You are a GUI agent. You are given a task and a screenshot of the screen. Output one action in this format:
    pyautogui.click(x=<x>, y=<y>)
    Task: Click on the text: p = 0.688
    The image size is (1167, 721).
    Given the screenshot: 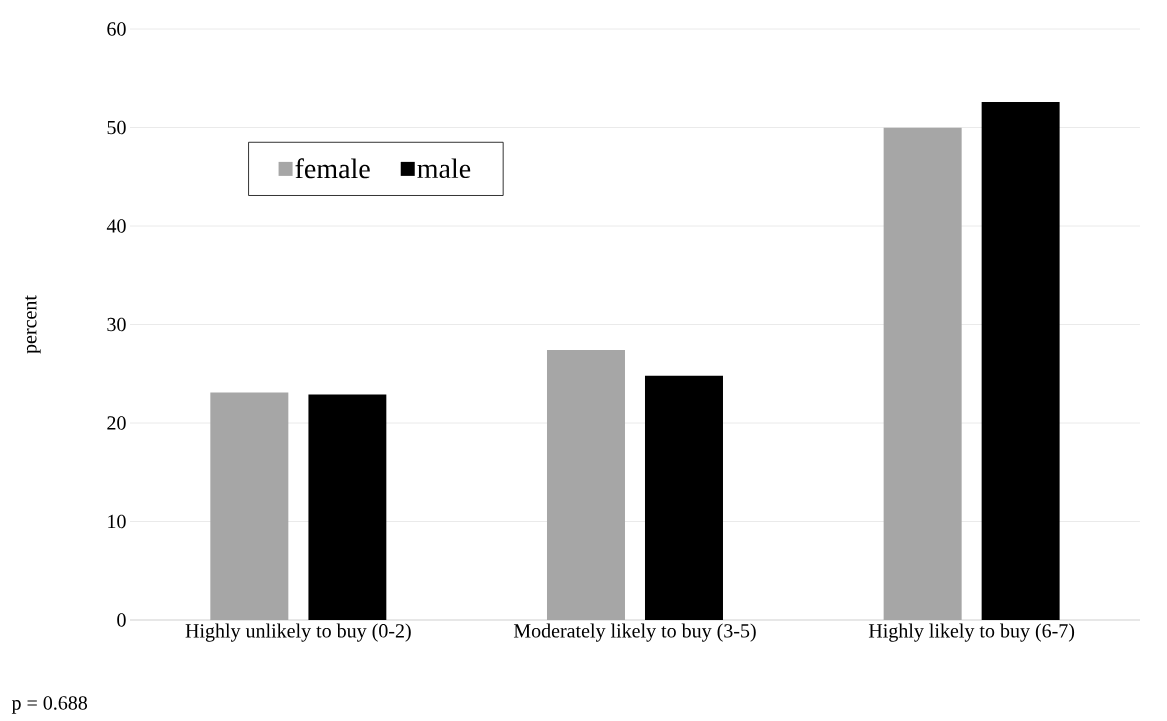 What is the action you would take?
    pyautogui.click(x=49, y=705)
    